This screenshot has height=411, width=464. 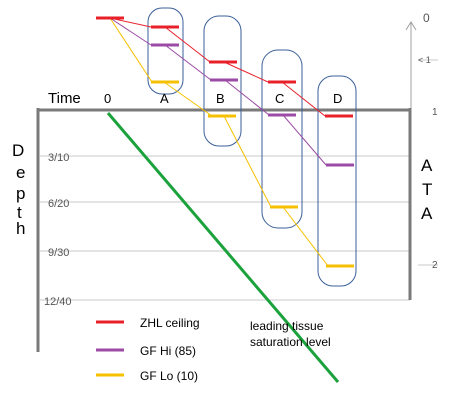 I want to click on annotation-line-2: saturation level, so click(x=290, y=342).